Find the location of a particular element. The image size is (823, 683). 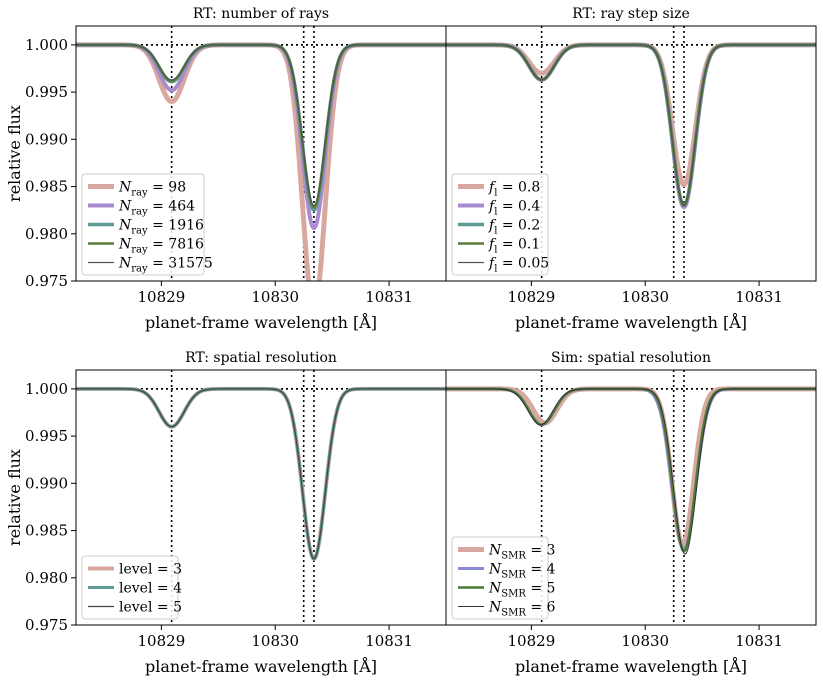

legend-entry: level = 3 is located at coordinates (150, 570).